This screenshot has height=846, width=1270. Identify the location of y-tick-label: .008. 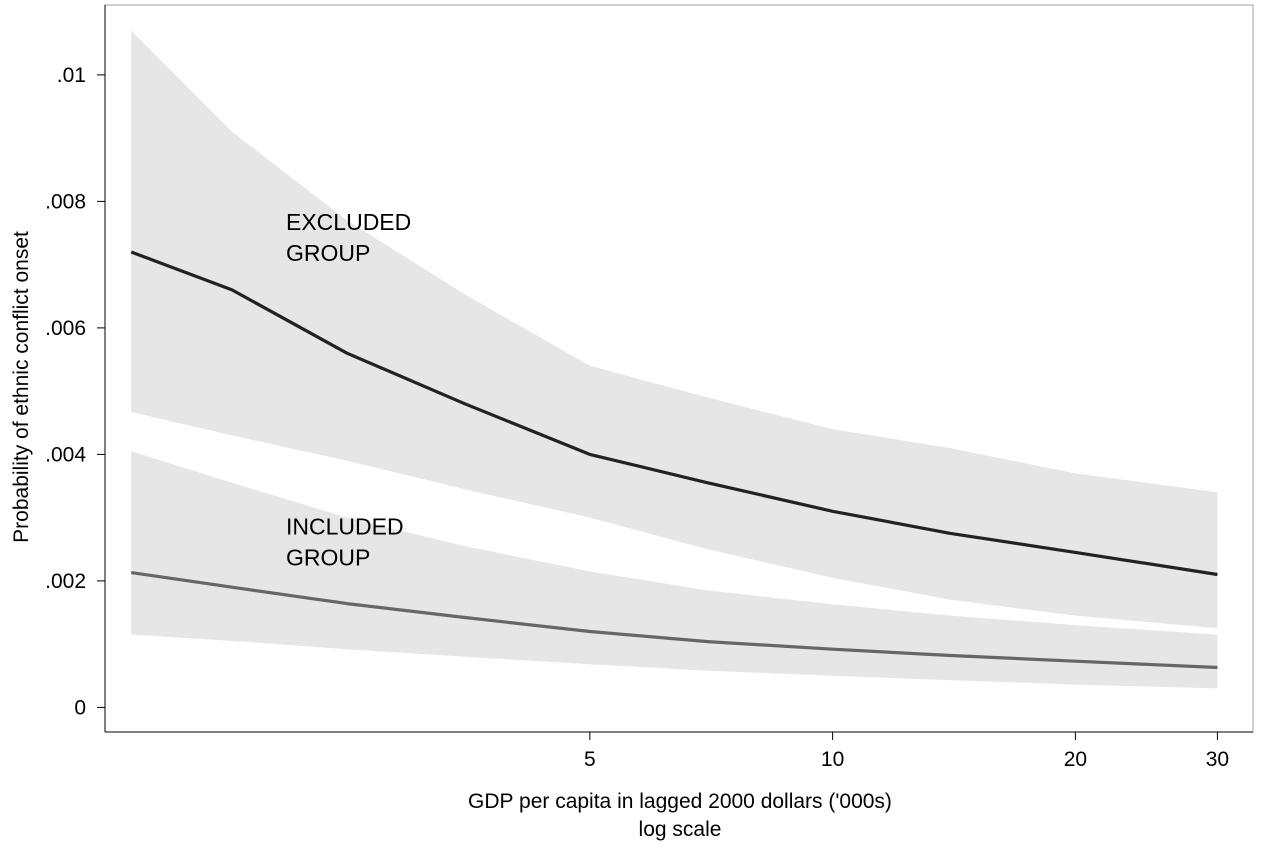
(65, 201).